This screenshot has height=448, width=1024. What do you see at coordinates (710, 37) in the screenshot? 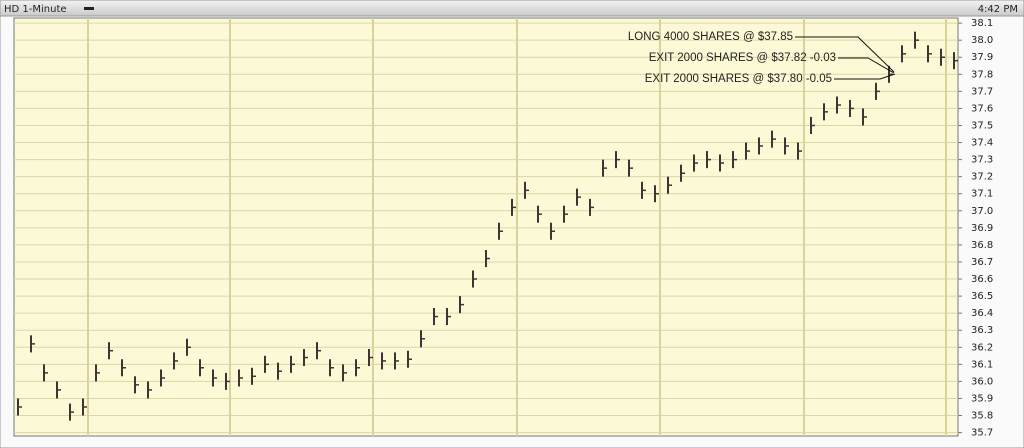
I see `annotation: LONG 4000 SHARES @ $37.85` at bounding box center [710, 37].